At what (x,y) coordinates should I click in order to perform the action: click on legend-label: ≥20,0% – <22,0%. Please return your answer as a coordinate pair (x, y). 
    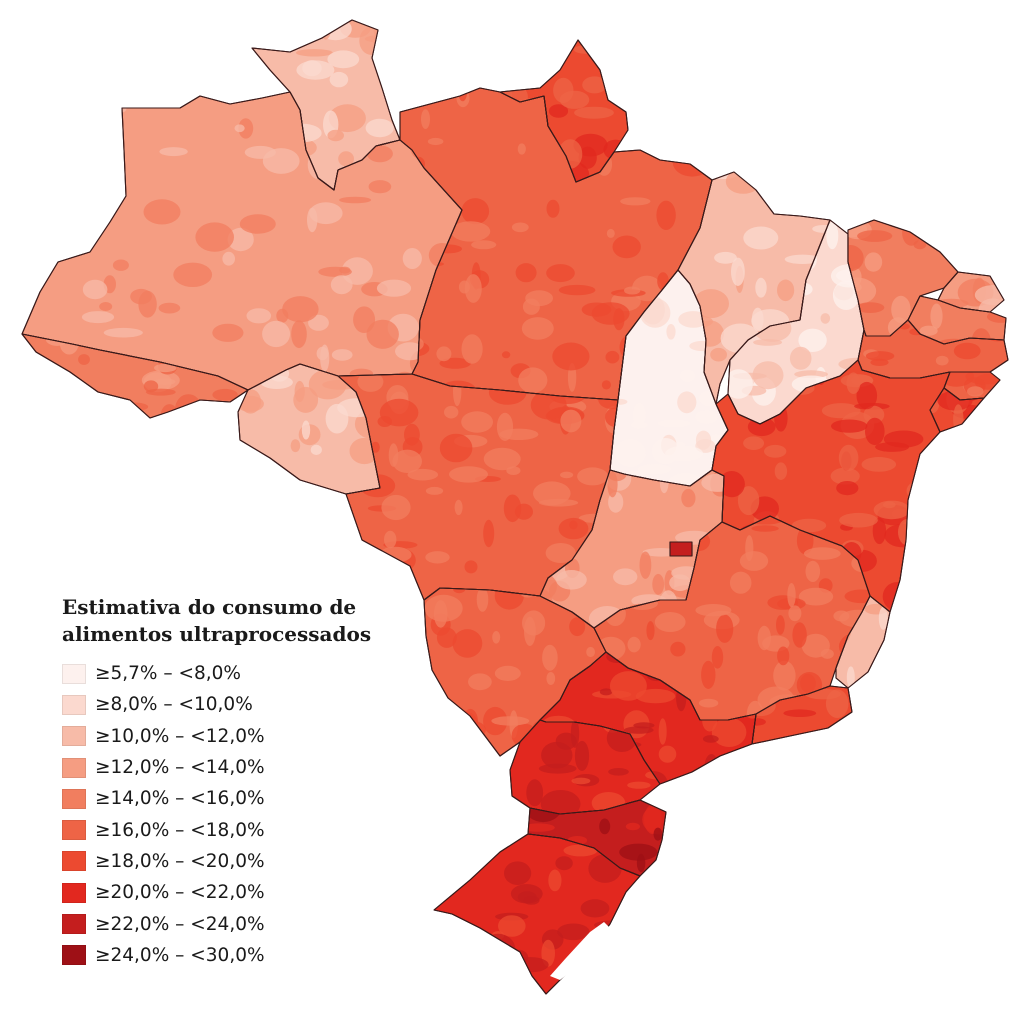
    Looking at the image, I should click on (180, 893).